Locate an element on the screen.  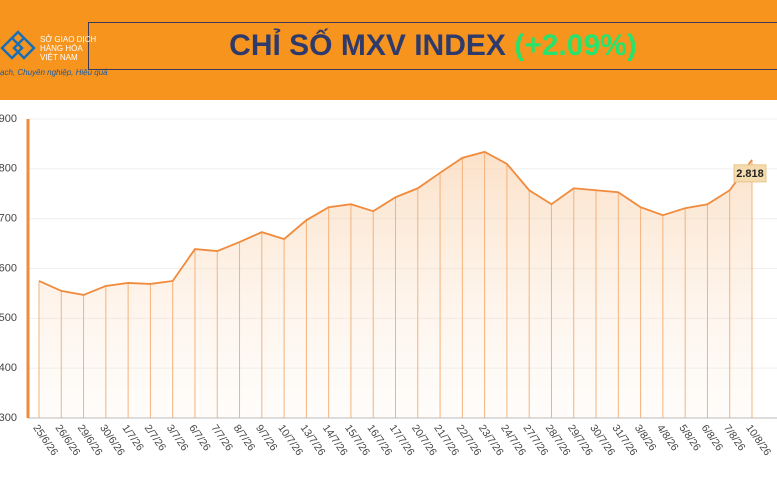
title-text: CHỈ SỐ MXV INDEX is located at coordinates (367, 45).